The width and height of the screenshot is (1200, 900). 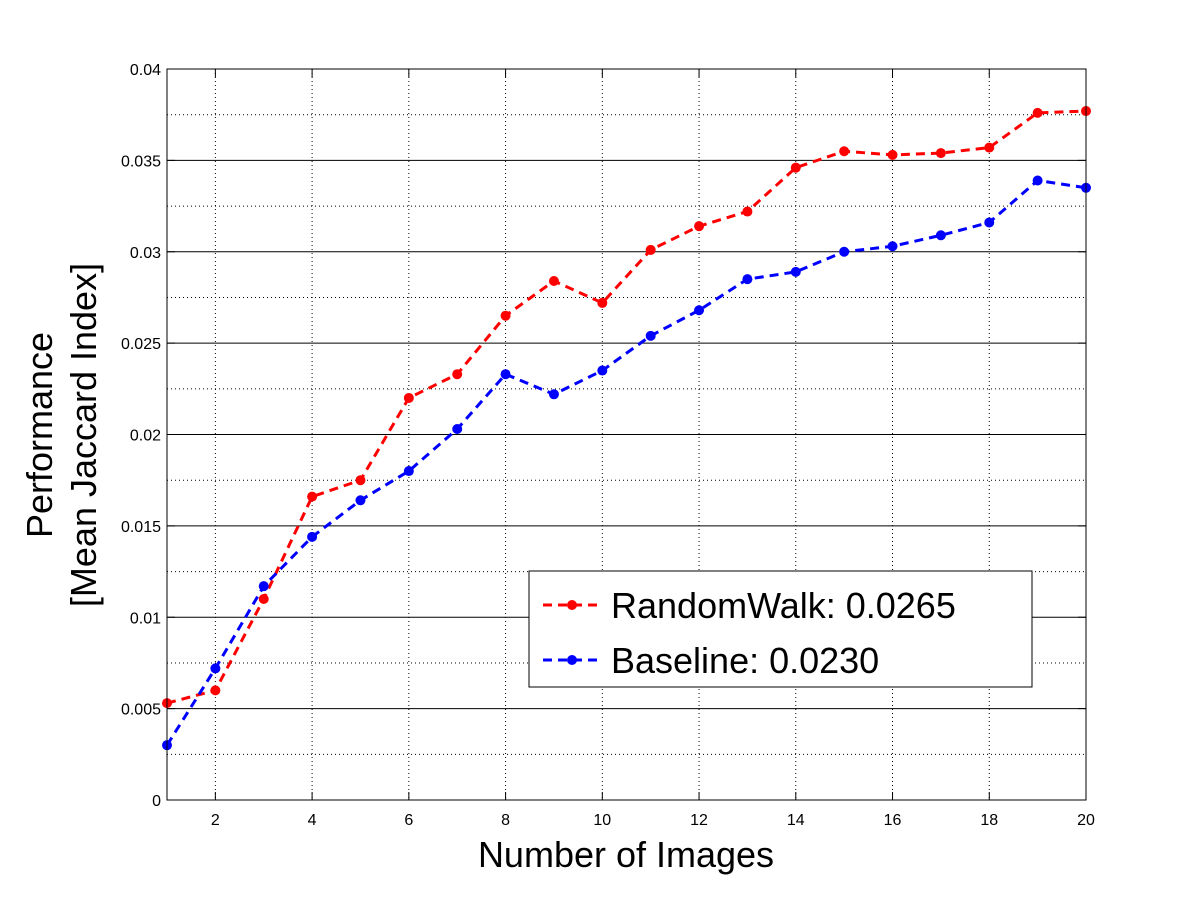 What do you see at coordinates (39, 435) in the screenshot?
I see `y-axis-title-line1: Performance` at bounding box center [39, 435].